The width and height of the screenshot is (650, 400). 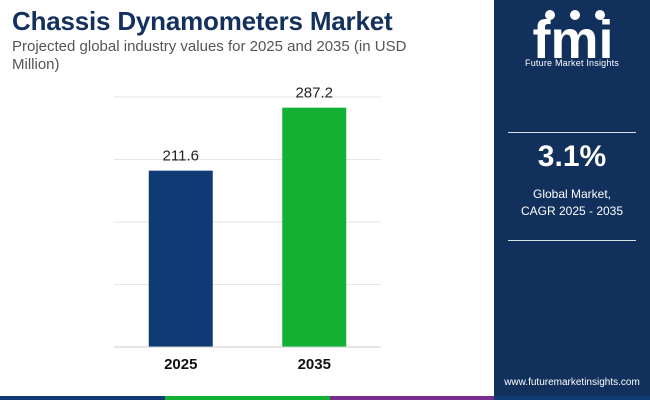 I want to click on website-link: www.futuremarketinsights.com, so click(x=572, y=382).